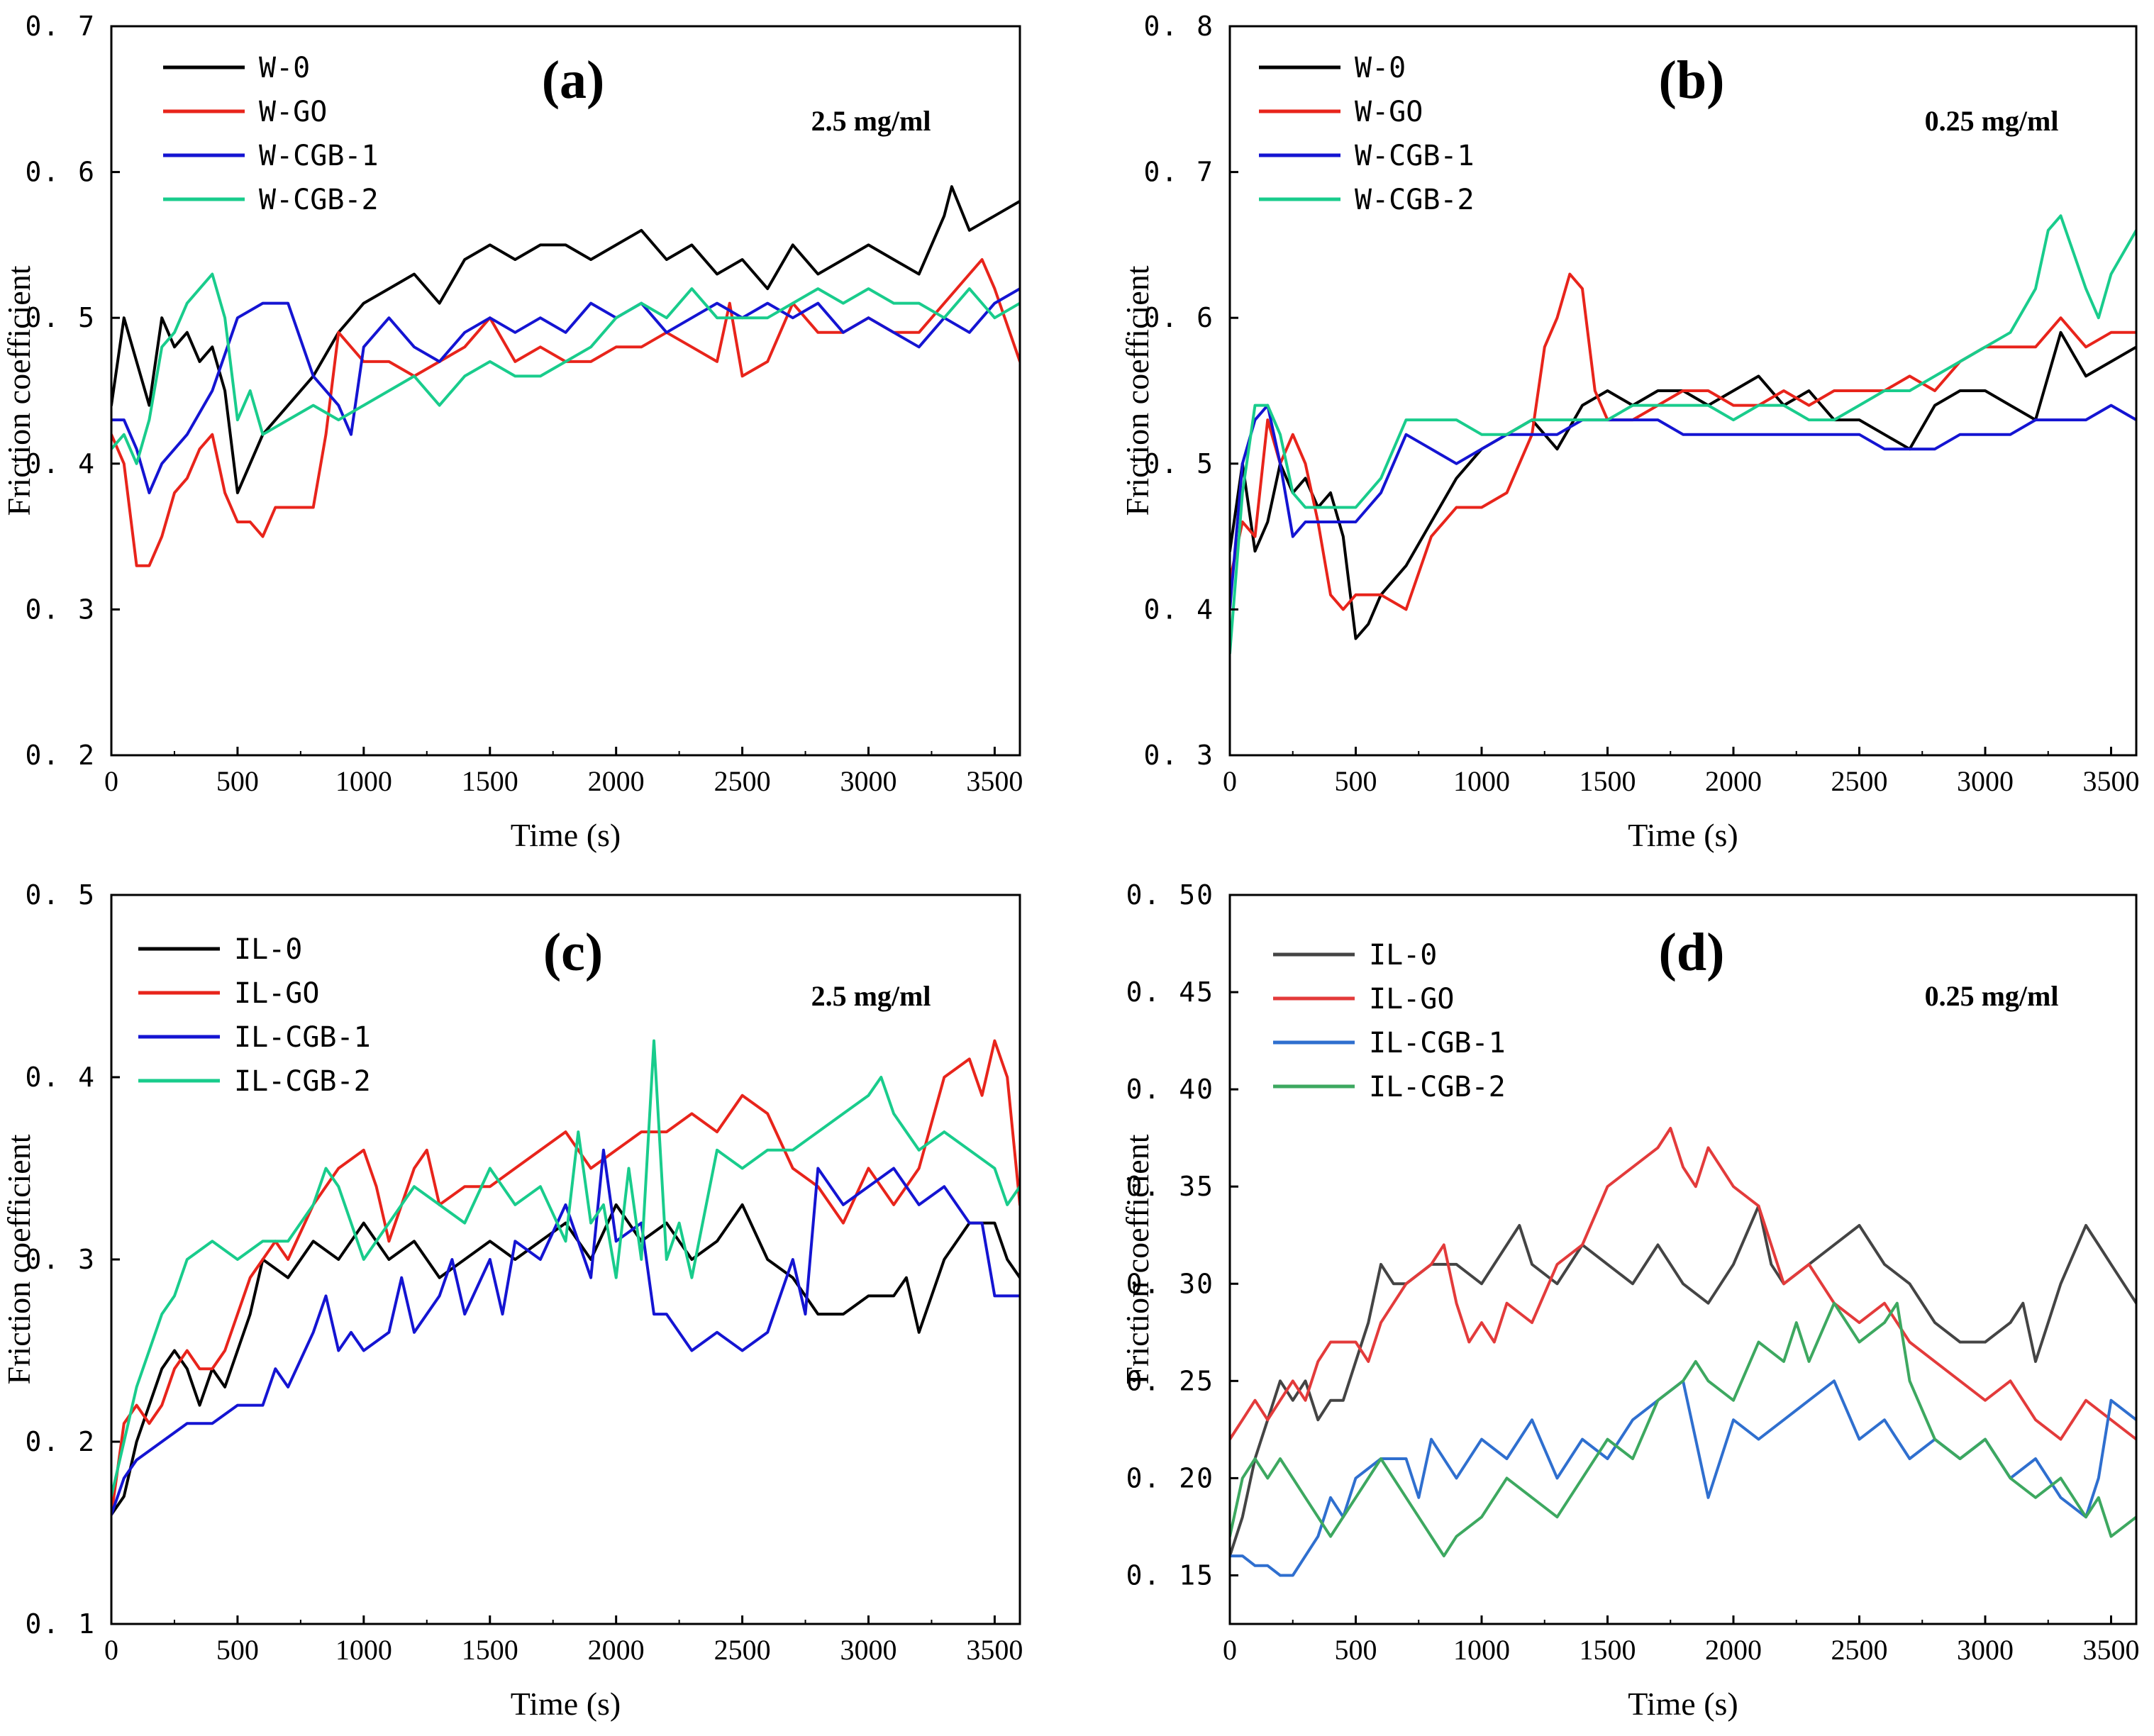 The image size is (2154, 1736). What do you see at coordinates (1170, 1186) in the screenshot?
I see `y-tick-label: 0. 35` at bounding box center [1170, 1186].